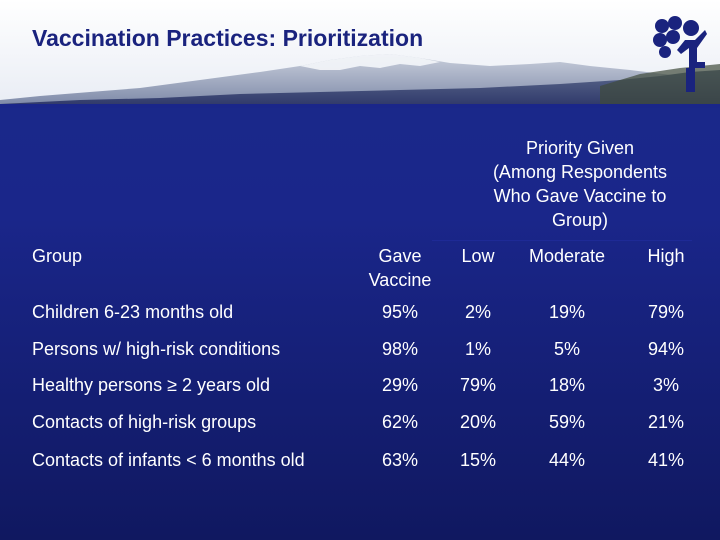 This screenshot has width=720, height=540. What do you see at coordinates (567, 460) in the screenshot?
I see `cell-moderate: 44%` at bounding box center [567, 460].